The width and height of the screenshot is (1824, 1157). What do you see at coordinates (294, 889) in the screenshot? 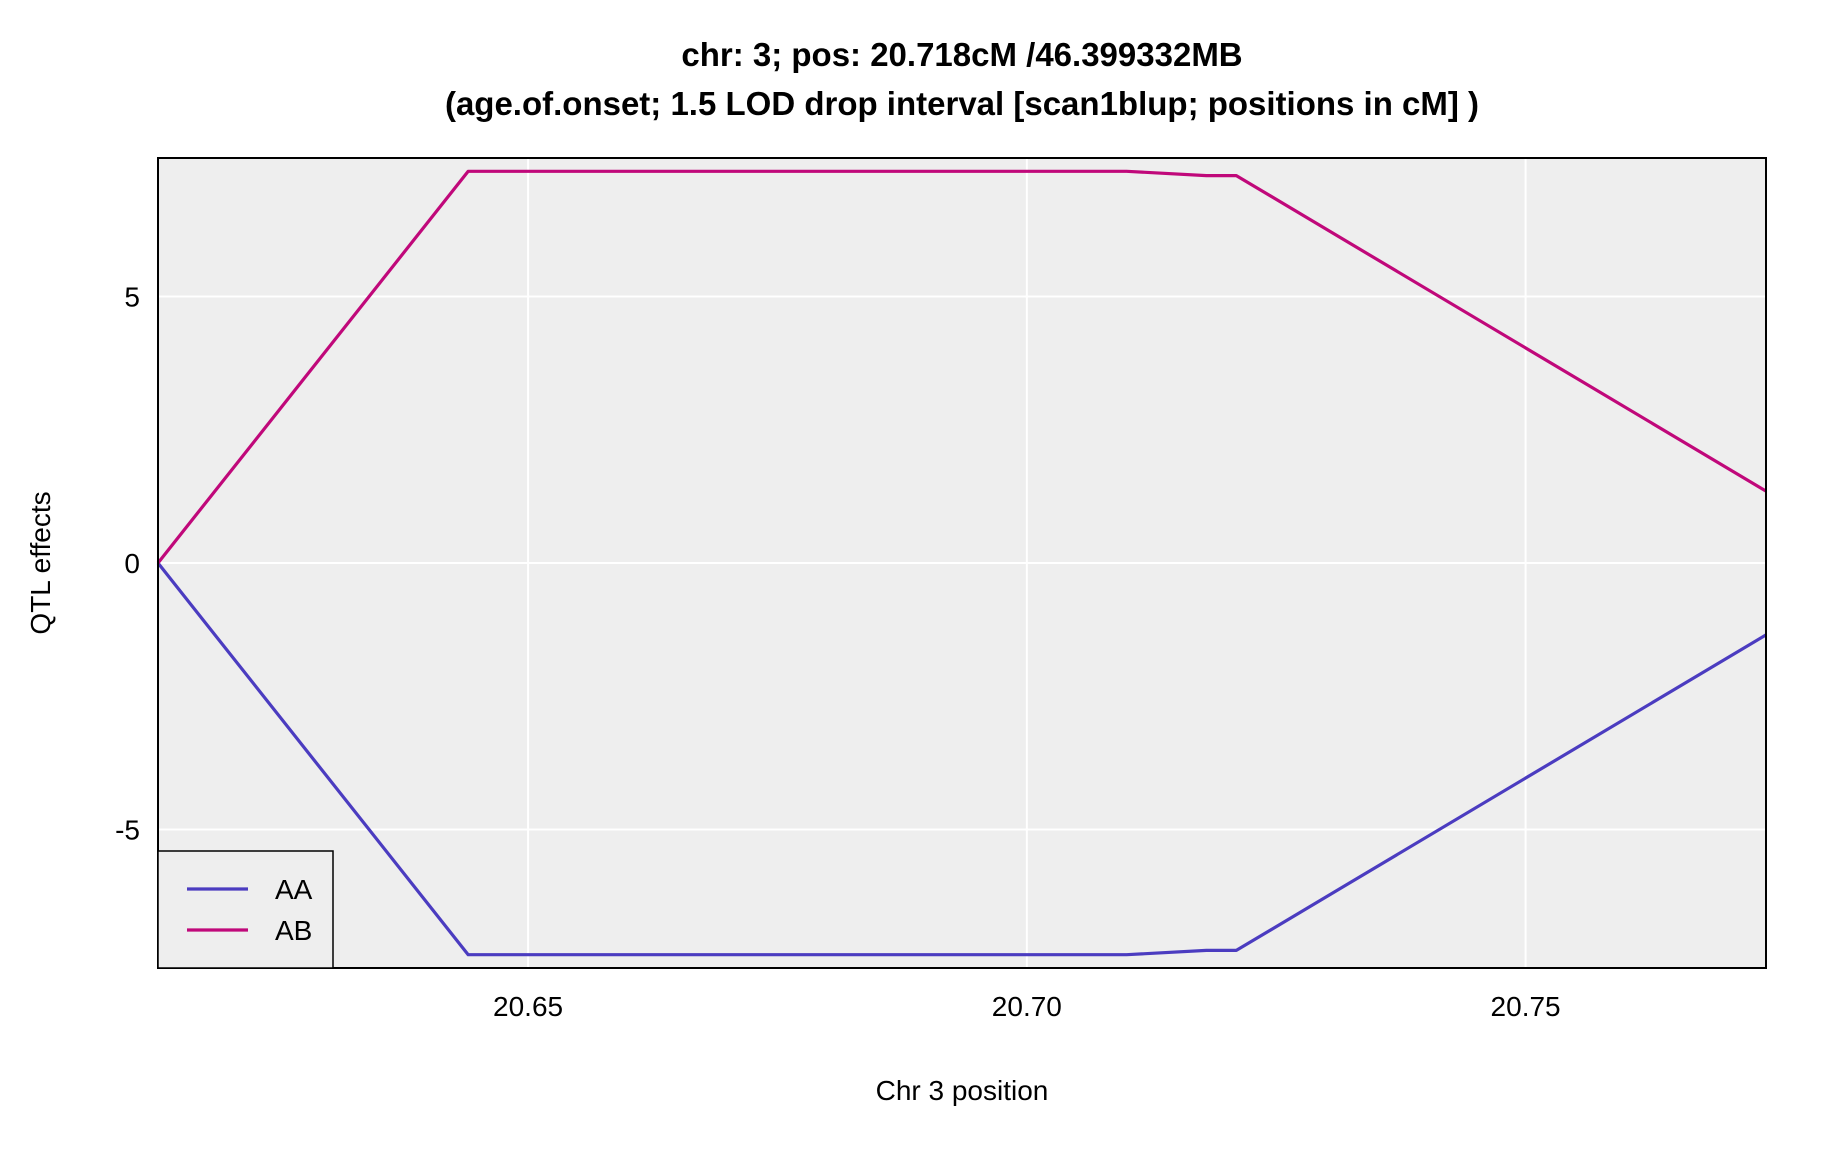
I see `legend-label-aa: AA` at bounding box center [294, 889].